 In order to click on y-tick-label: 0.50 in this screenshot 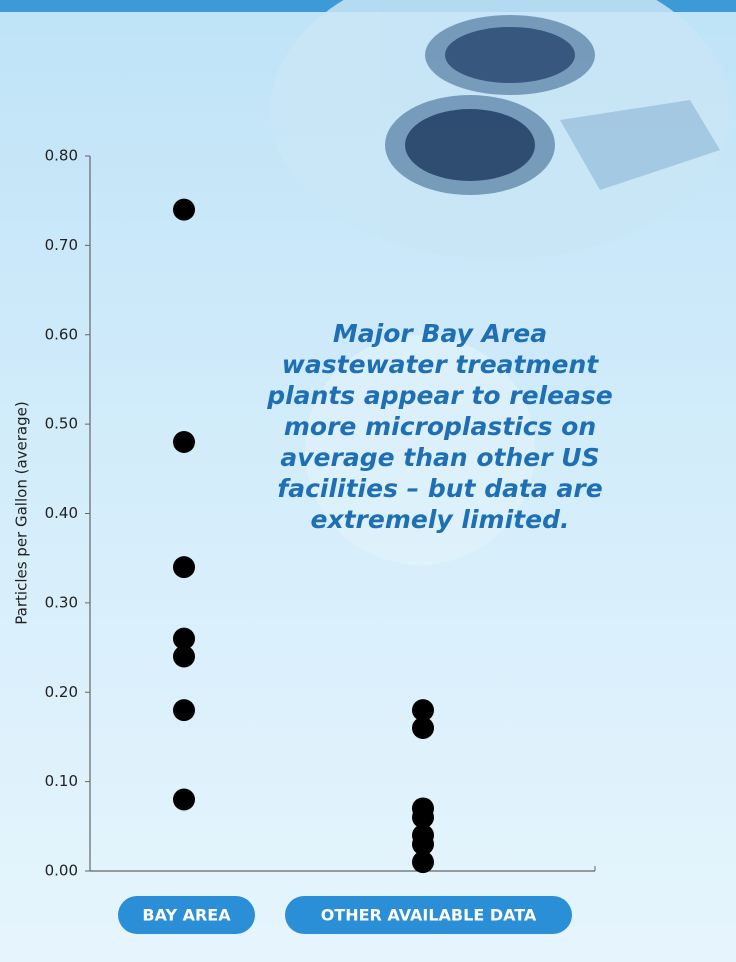, I will do `click(61, 424)`.